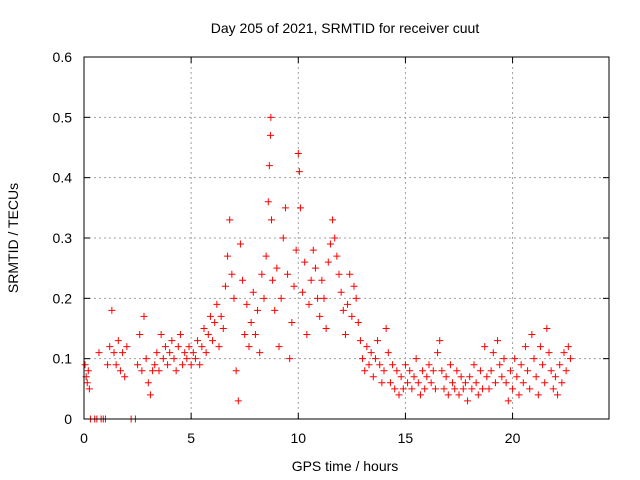 Image resolution: width=640 pixels, height=480 pixels. What do you see at coordinates (68, 419) in the screenshot?
I see `y-tick-label: 0` at bounding box center [68, 419].